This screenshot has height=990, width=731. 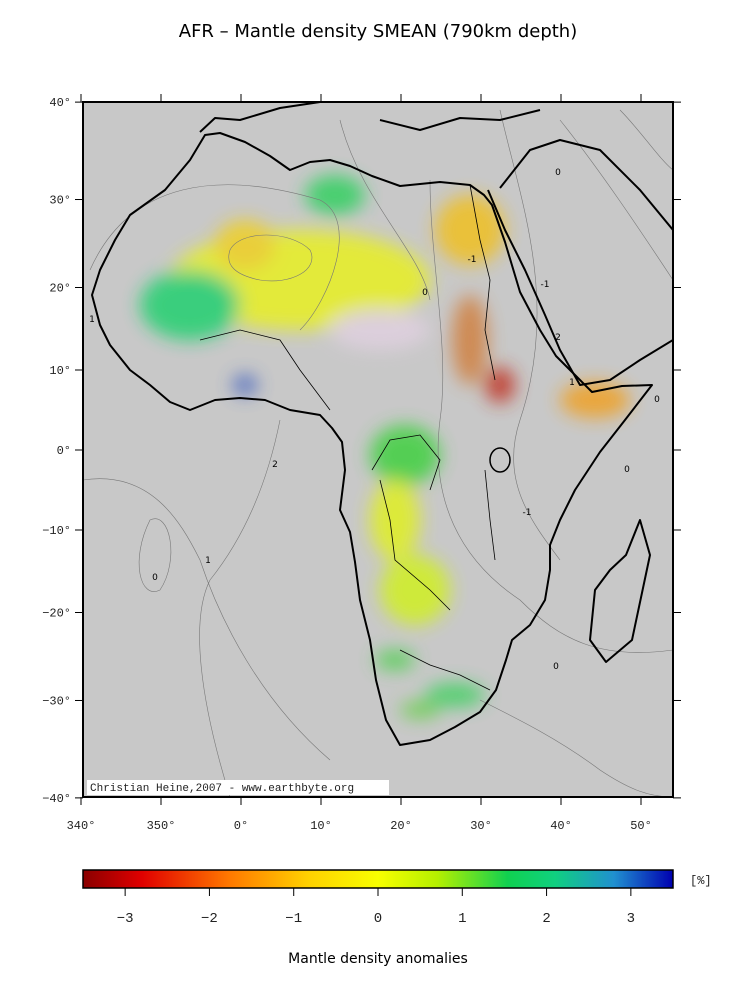 What do you see at coordinates (293, 919) in the screenshot?
I see `colorbar-tick-label: −1` at bounding box center [293, 919].